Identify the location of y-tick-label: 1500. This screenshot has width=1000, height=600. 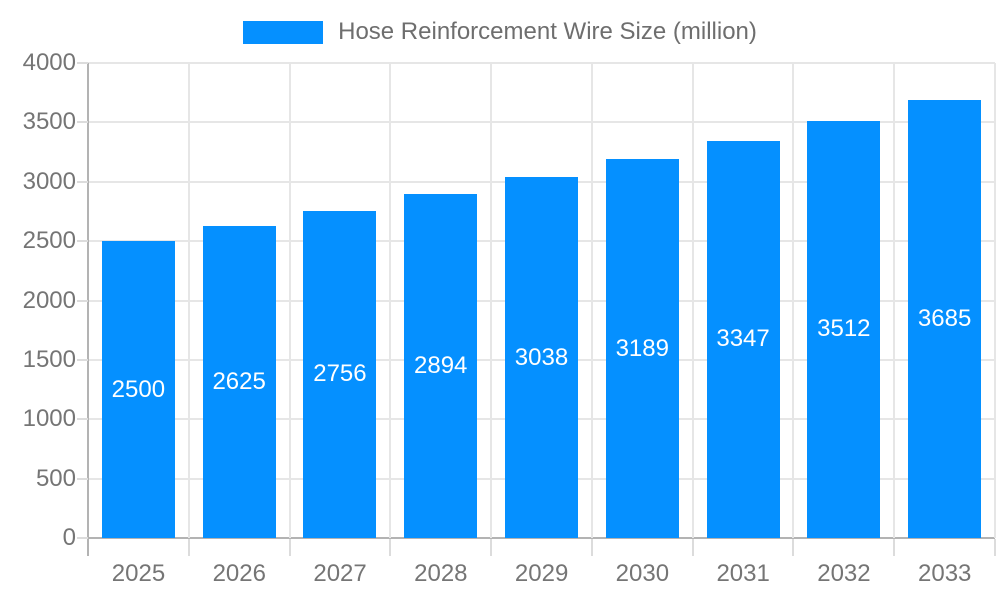
(49, 359).